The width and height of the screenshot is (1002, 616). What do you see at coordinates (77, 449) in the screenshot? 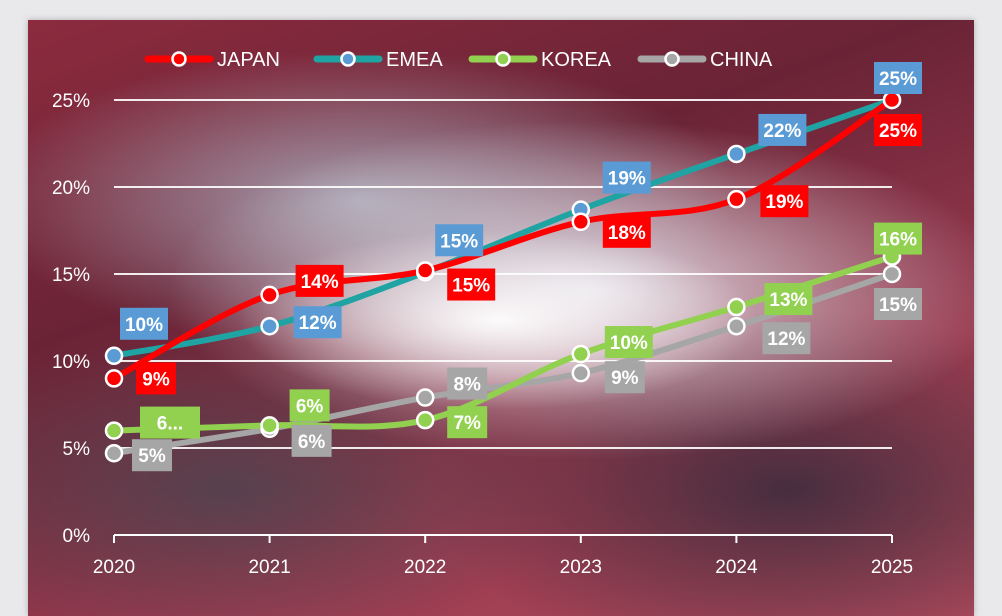
I see `y-tick-label: 5%` at bounding box center [77, 449].